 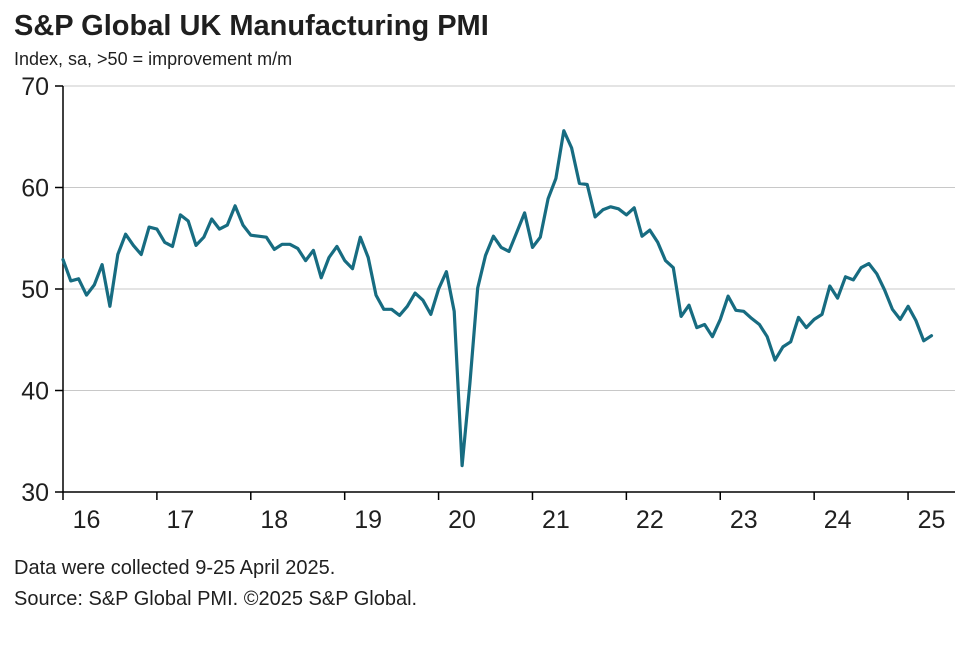 What do you see at coordinates (274, 520) in the screenshot?
I see `x-tick-label: 18` at bounding box center [274, 520].